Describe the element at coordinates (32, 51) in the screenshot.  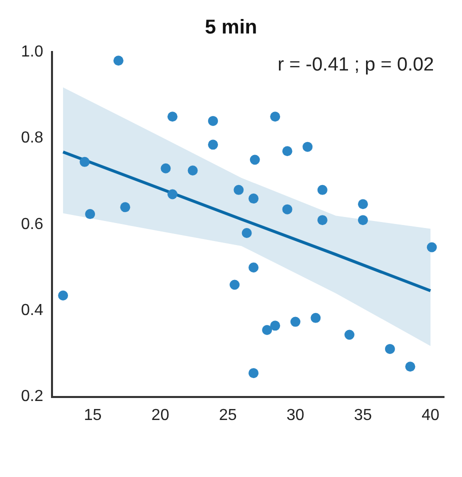
I see `y-tick-label: 1.0` at that location.